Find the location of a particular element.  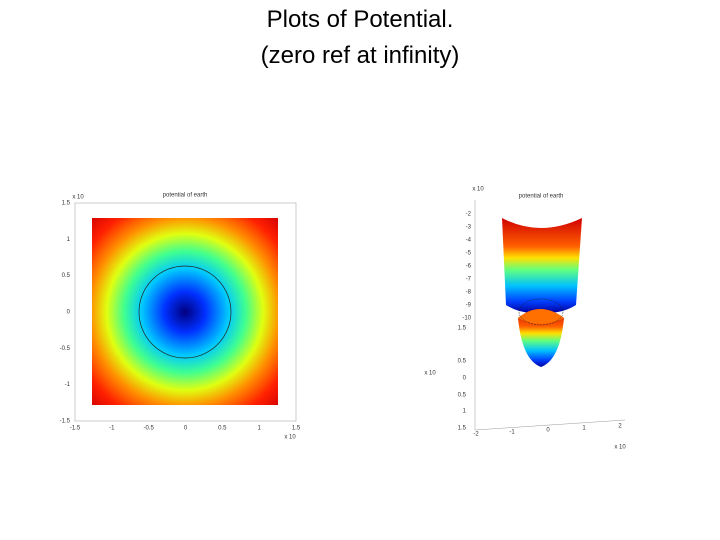

z-tick-label: -10 is located at coordinates (466, 319).